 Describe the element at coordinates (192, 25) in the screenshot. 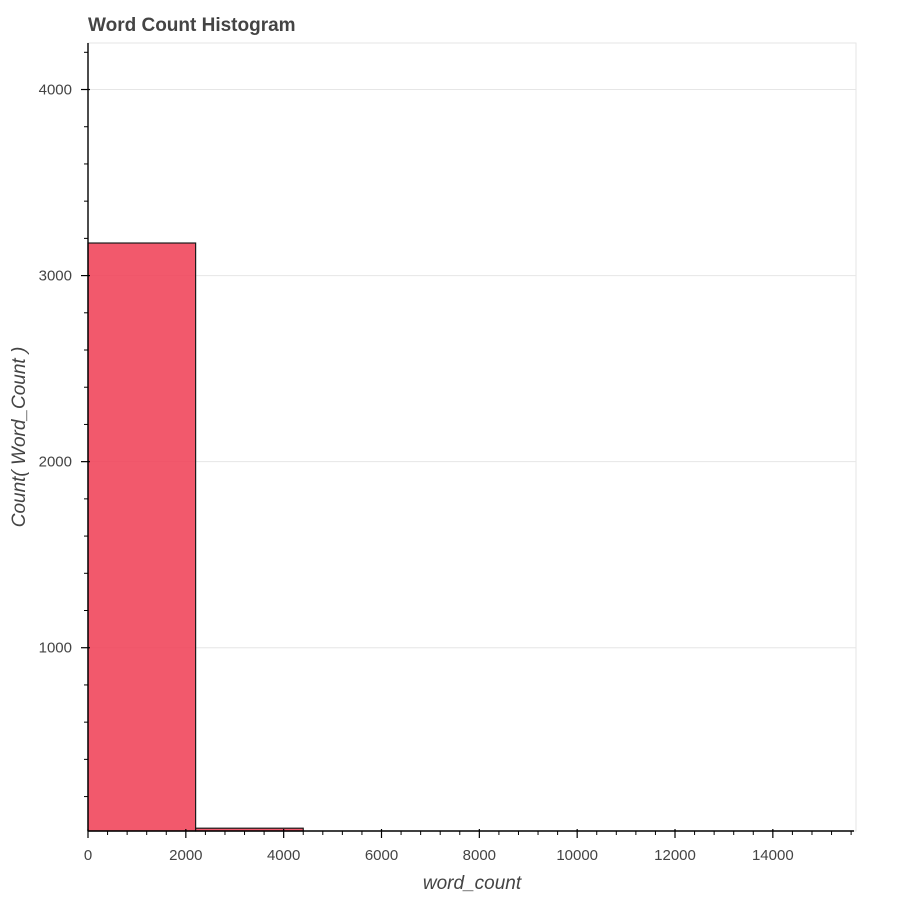

I see `chart-title: Word Count Histogram` at that location.